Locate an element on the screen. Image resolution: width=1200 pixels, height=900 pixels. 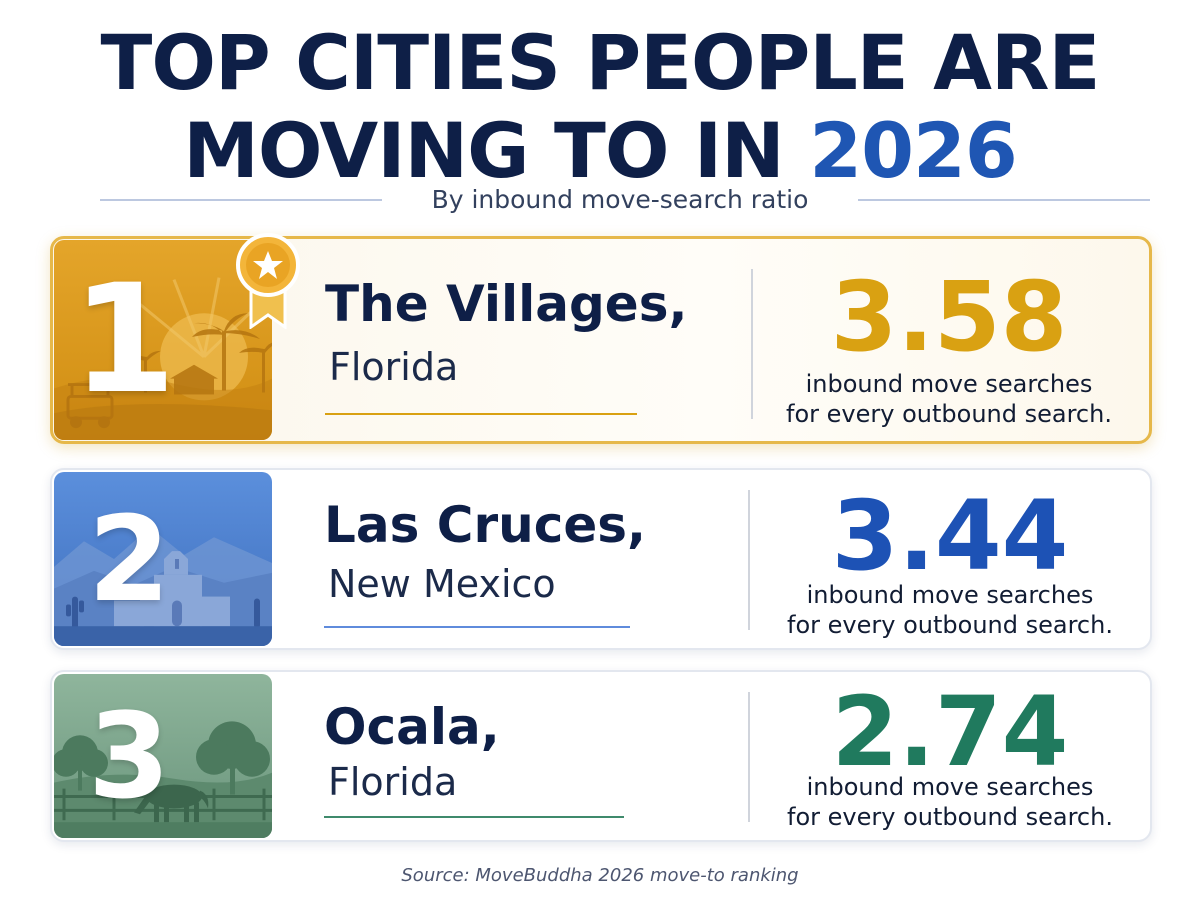
subtitle-row: By inbound move-search ratio is located at coordinates (625, 200).